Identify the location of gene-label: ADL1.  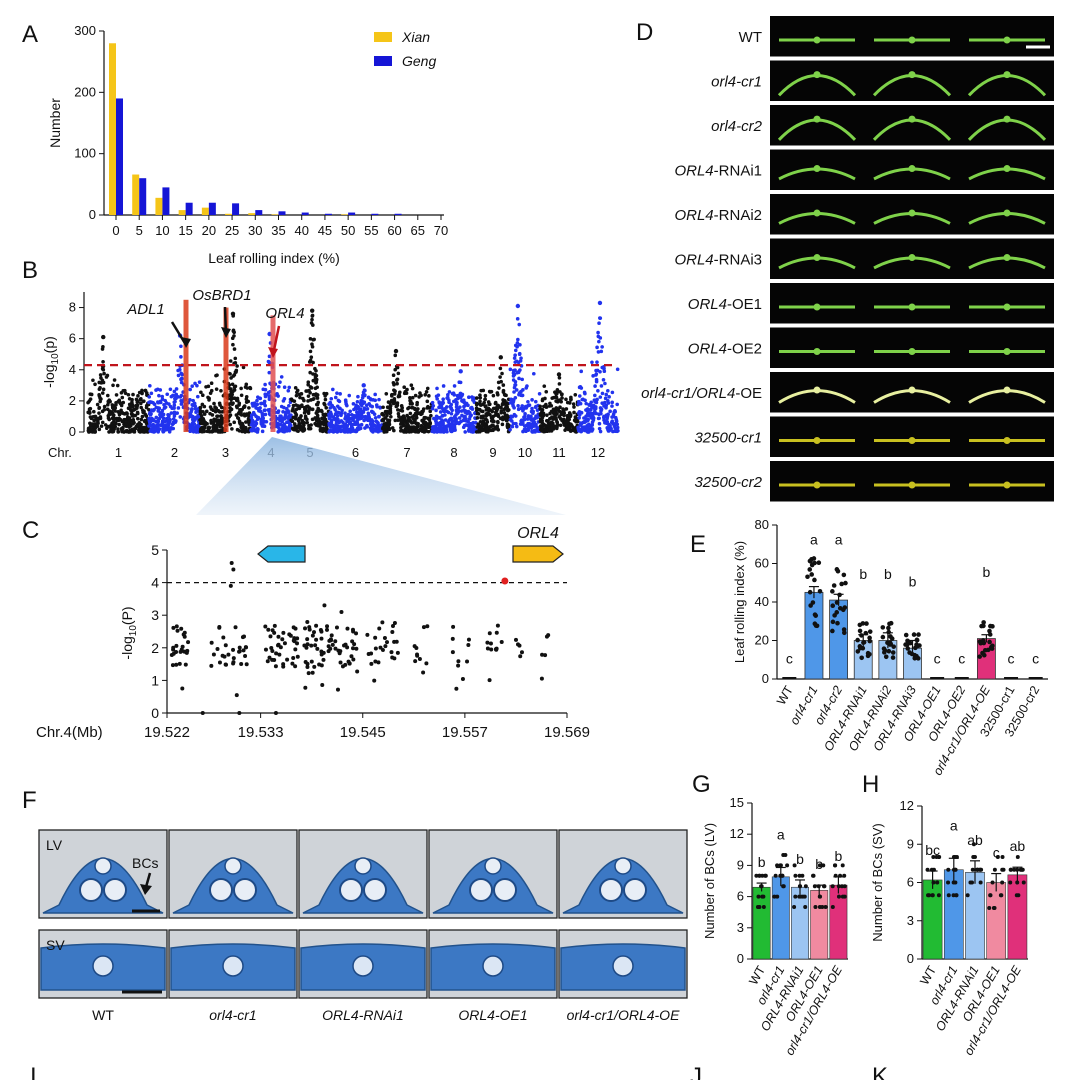
(145, 309).